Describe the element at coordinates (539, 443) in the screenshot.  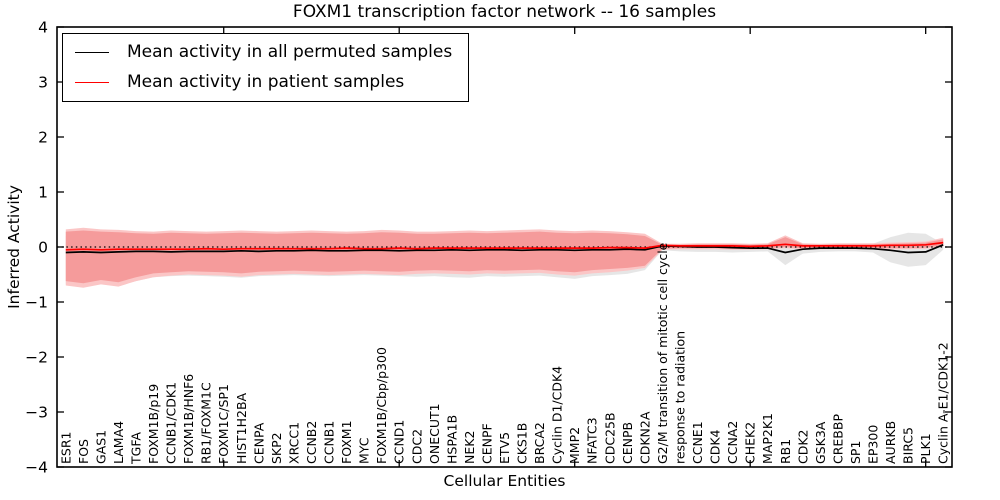
I see `x-category-label: BRCA2` at that location.